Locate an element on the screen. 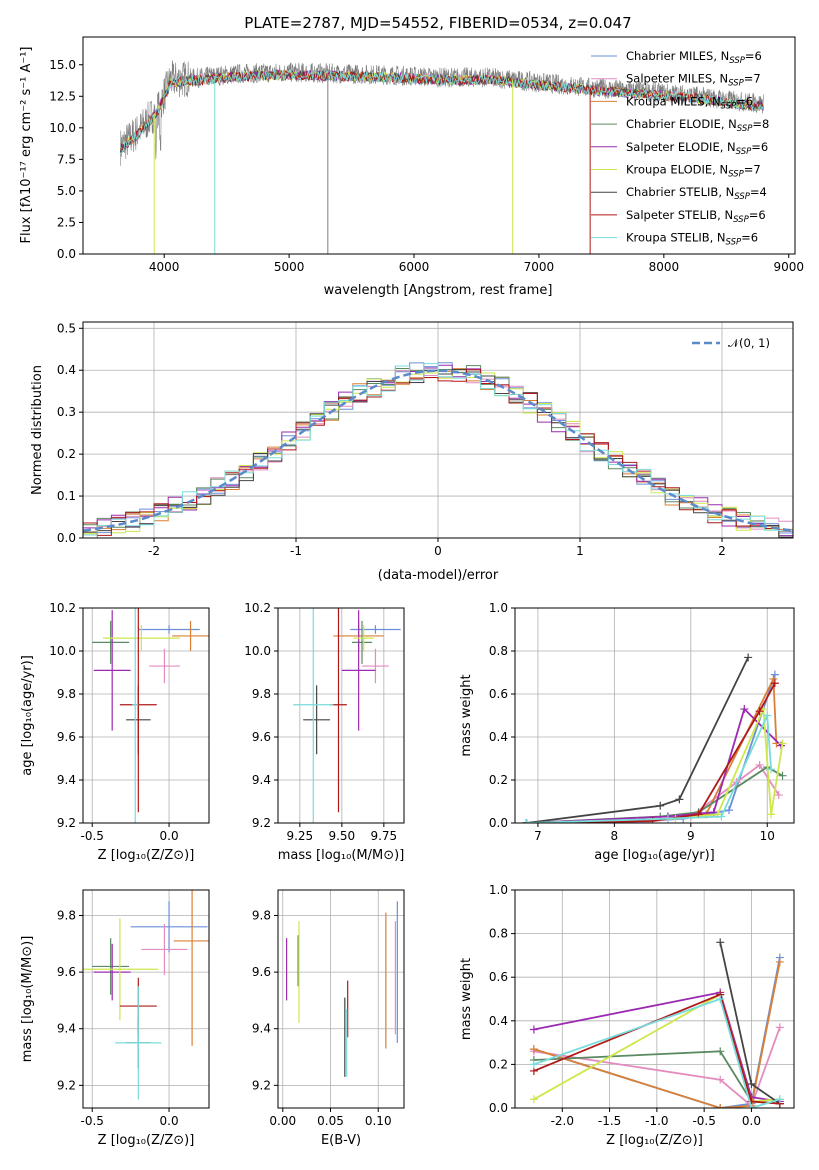  y-tick-label: 10.2 is located at coordinates (62, 608).